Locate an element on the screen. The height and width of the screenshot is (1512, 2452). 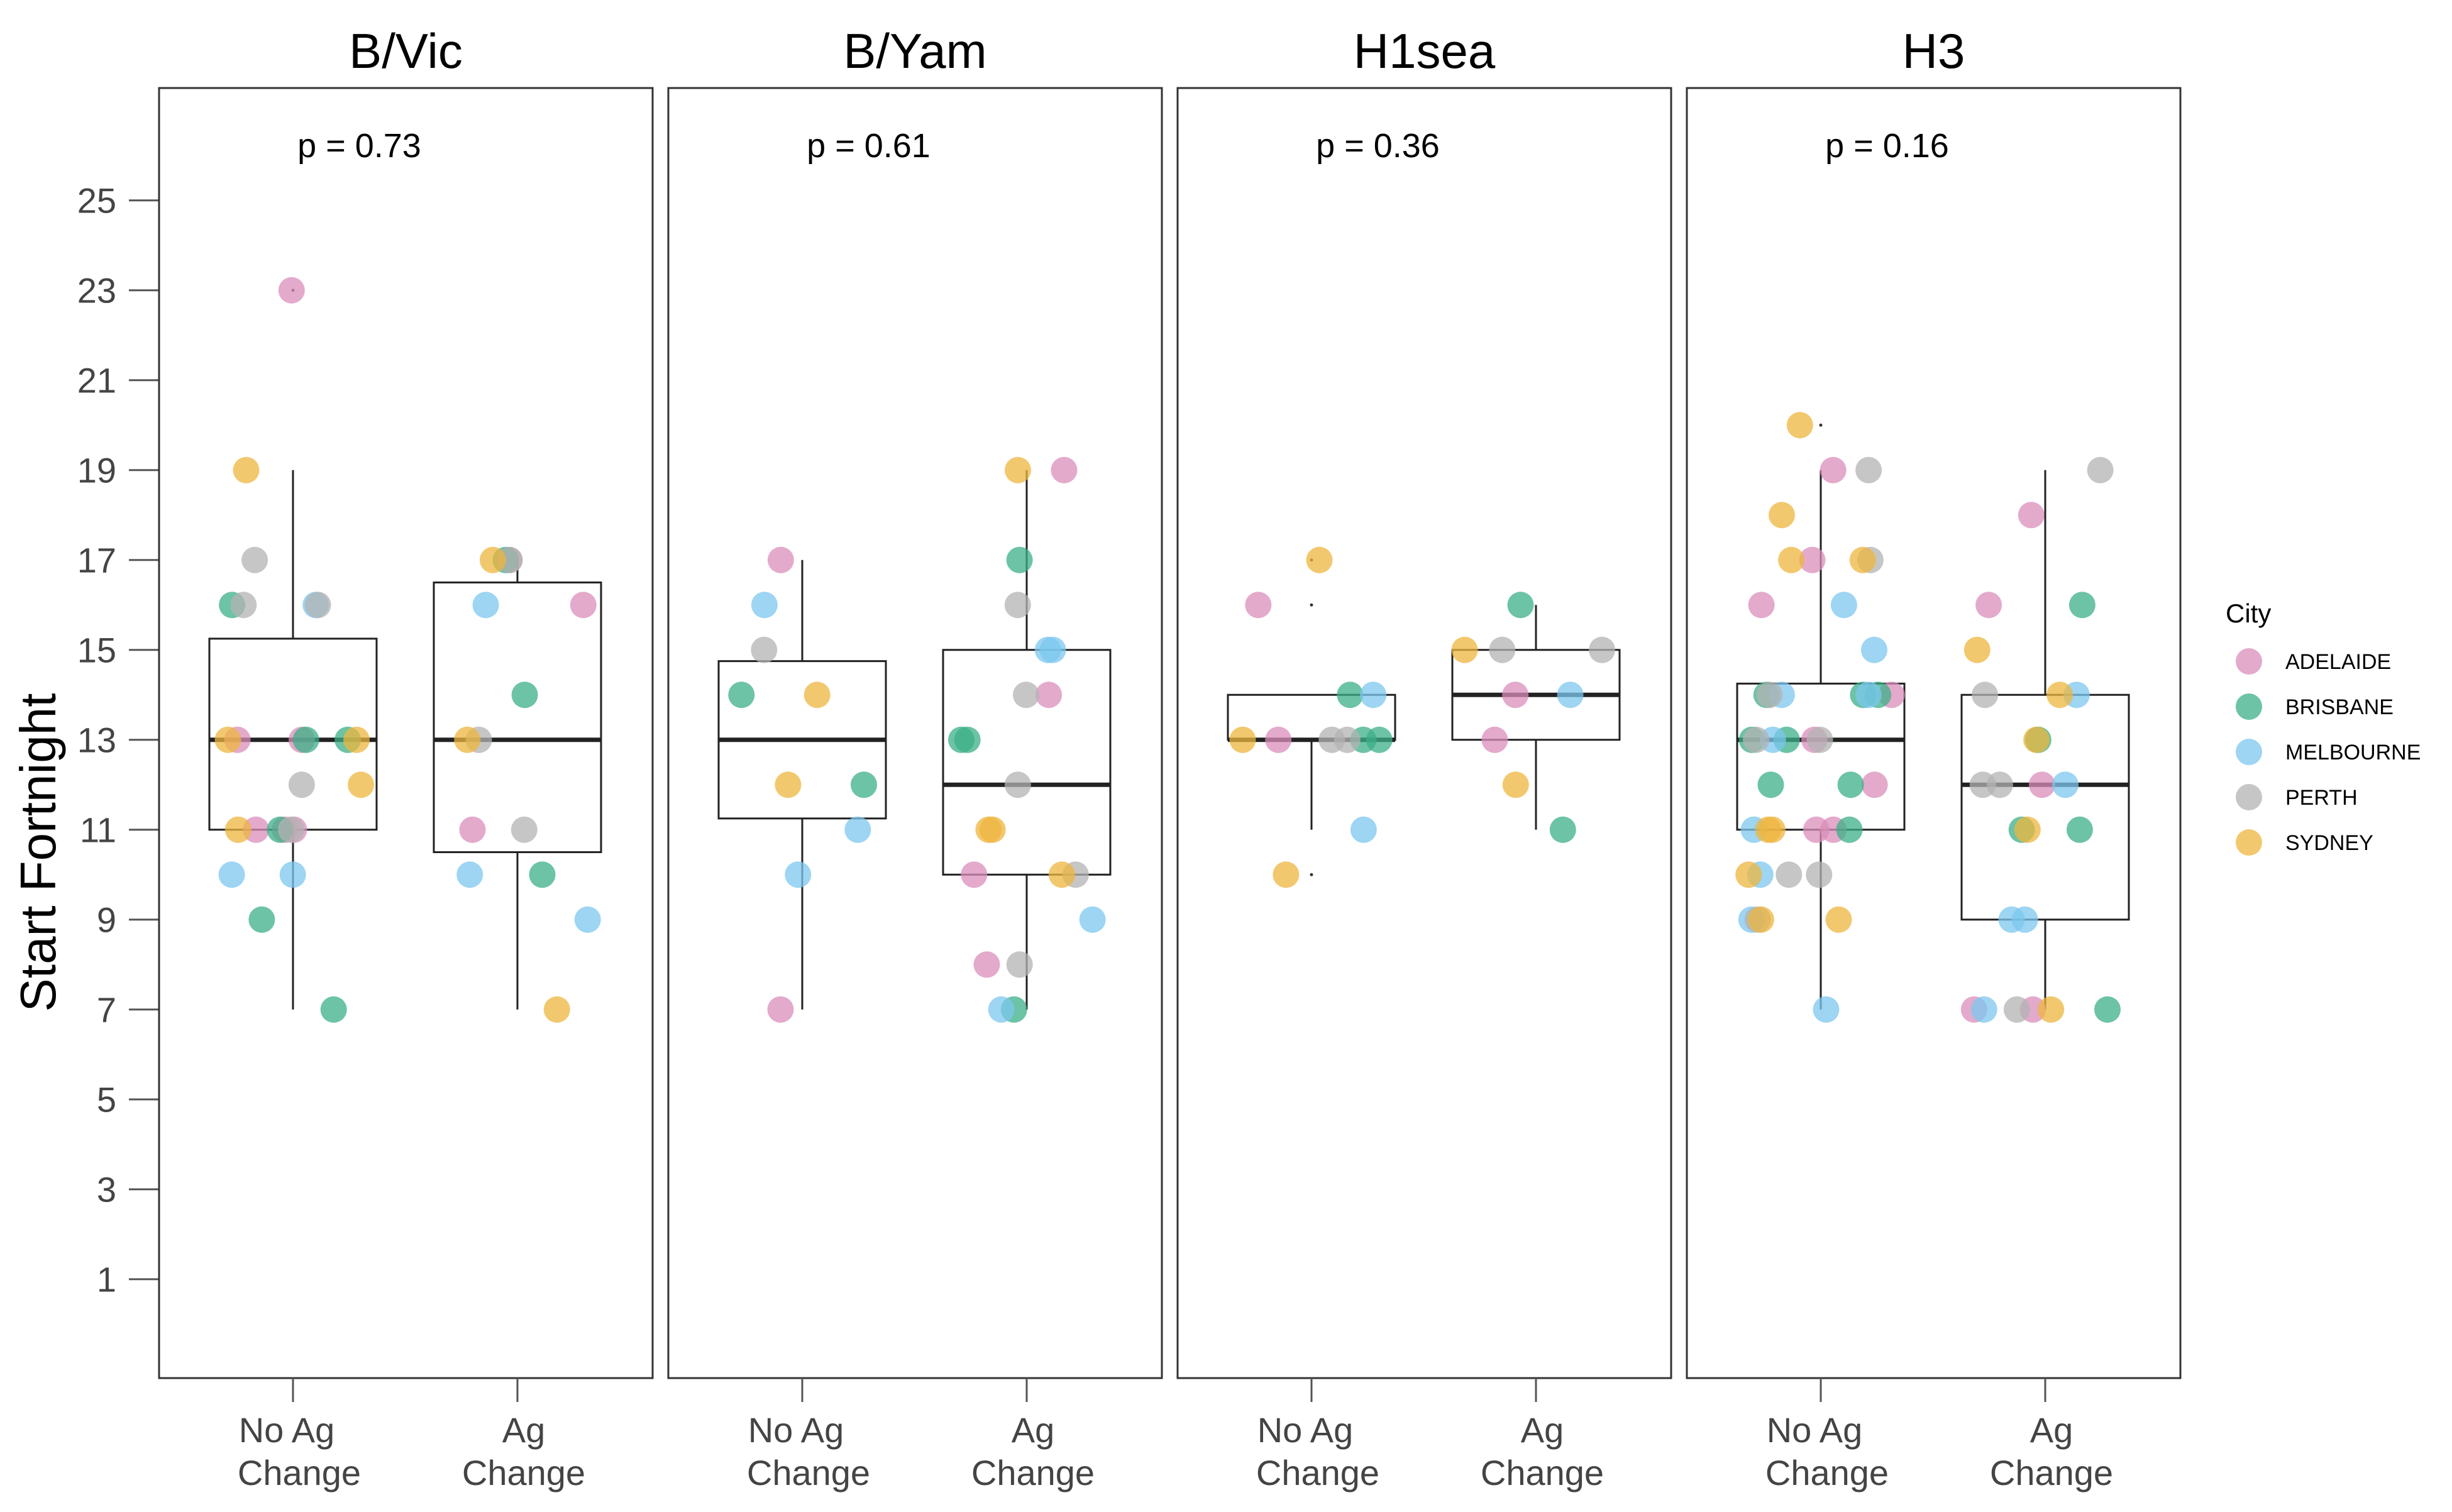
y-tick-label: 1 is located at coordinates (106, 1280).